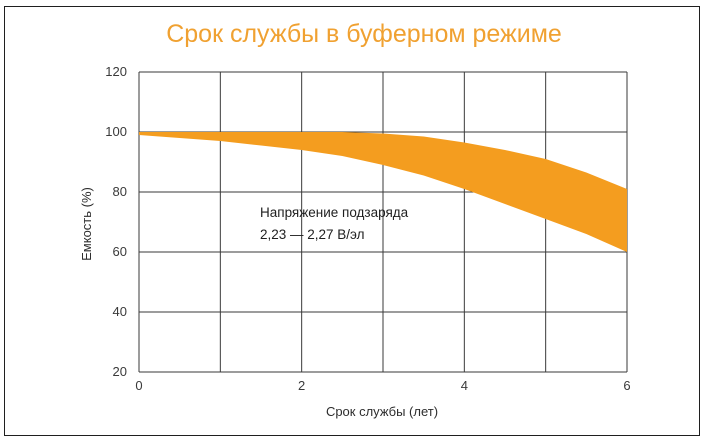 Image resolution: width=706 pixels, height=441 pixels. I want to click on y-tick-label: 100, so click(116, 131).